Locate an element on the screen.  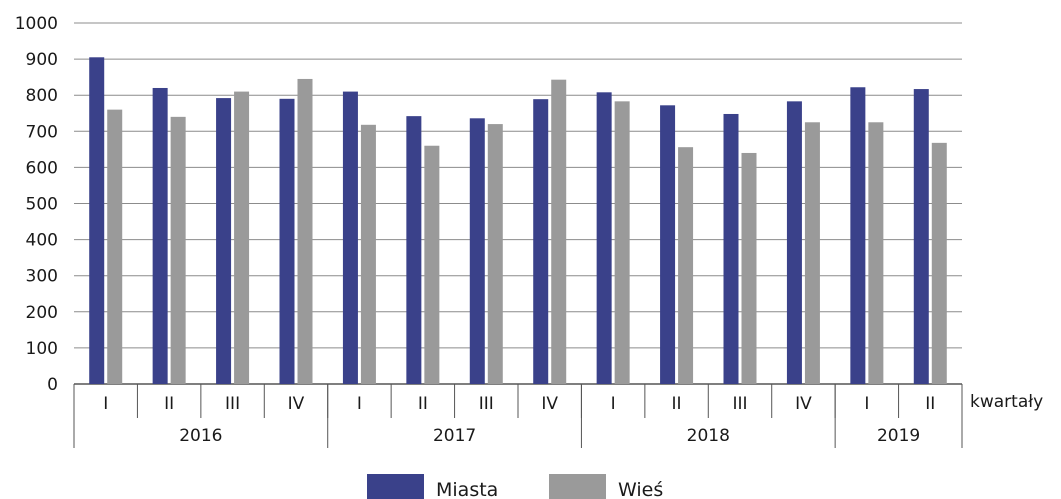
y-tick-label: 100 is located at coordinates (42, 349).